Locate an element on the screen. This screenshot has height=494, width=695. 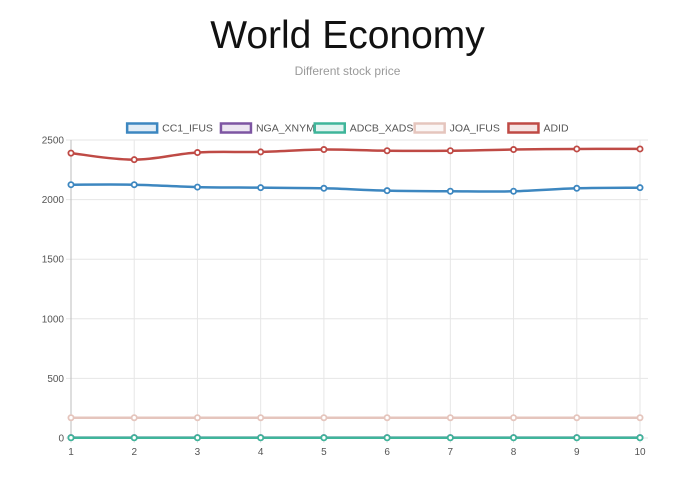
y-tick-label: 1000 is located at coordinates (53, 319).